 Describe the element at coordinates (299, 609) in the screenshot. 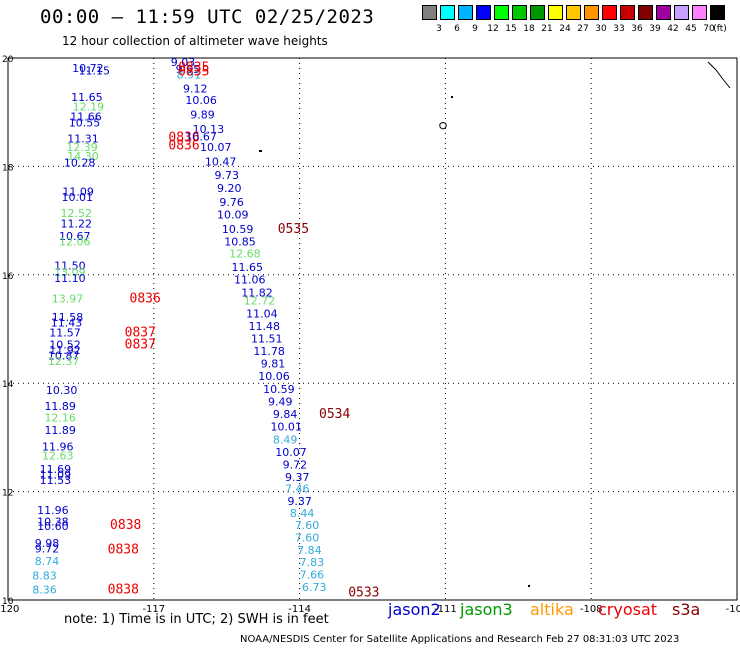

I see `longitude-tick-label: -114` at that location.